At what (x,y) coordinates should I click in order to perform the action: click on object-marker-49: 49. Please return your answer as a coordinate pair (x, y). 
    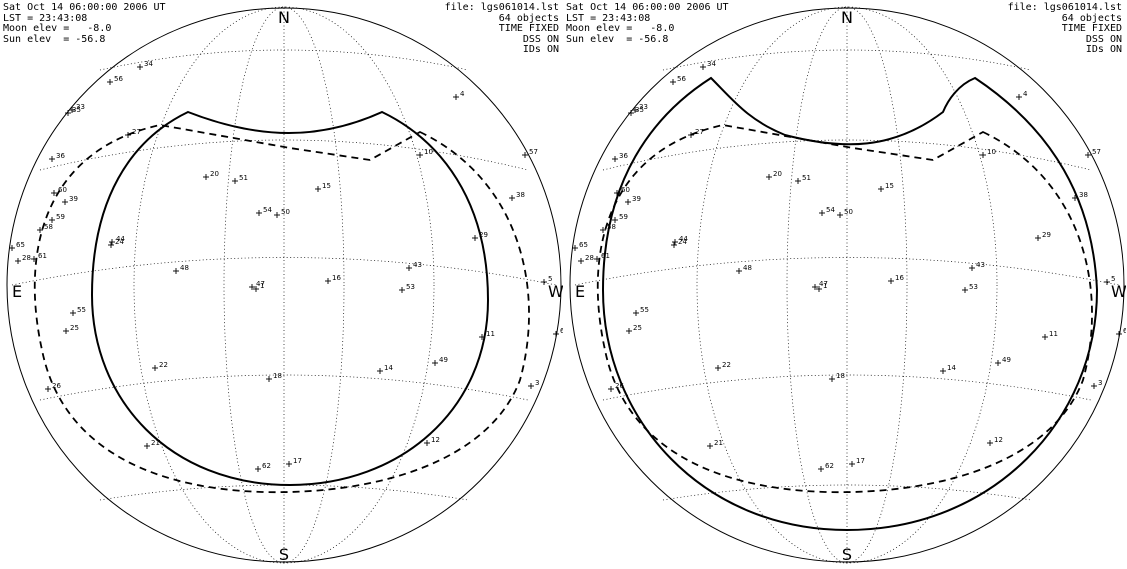
    Looking at the image, I should click on (440, 361).